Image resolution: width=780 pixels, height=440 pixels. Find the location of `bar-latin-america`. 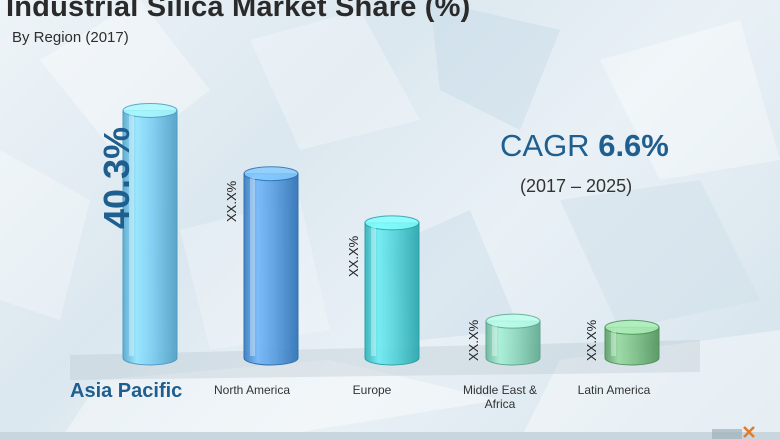

bar-latin-america is located at coordinates (632, 342).